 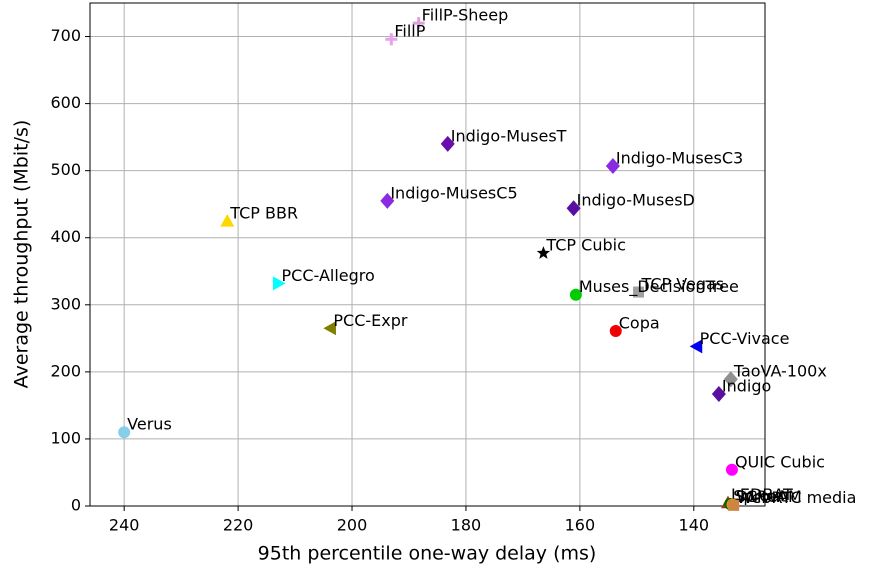 What do you see at coordinates (65, 102) in the screenshot?
I see `y-tick-label: 600` at bounding box center [65, 102].